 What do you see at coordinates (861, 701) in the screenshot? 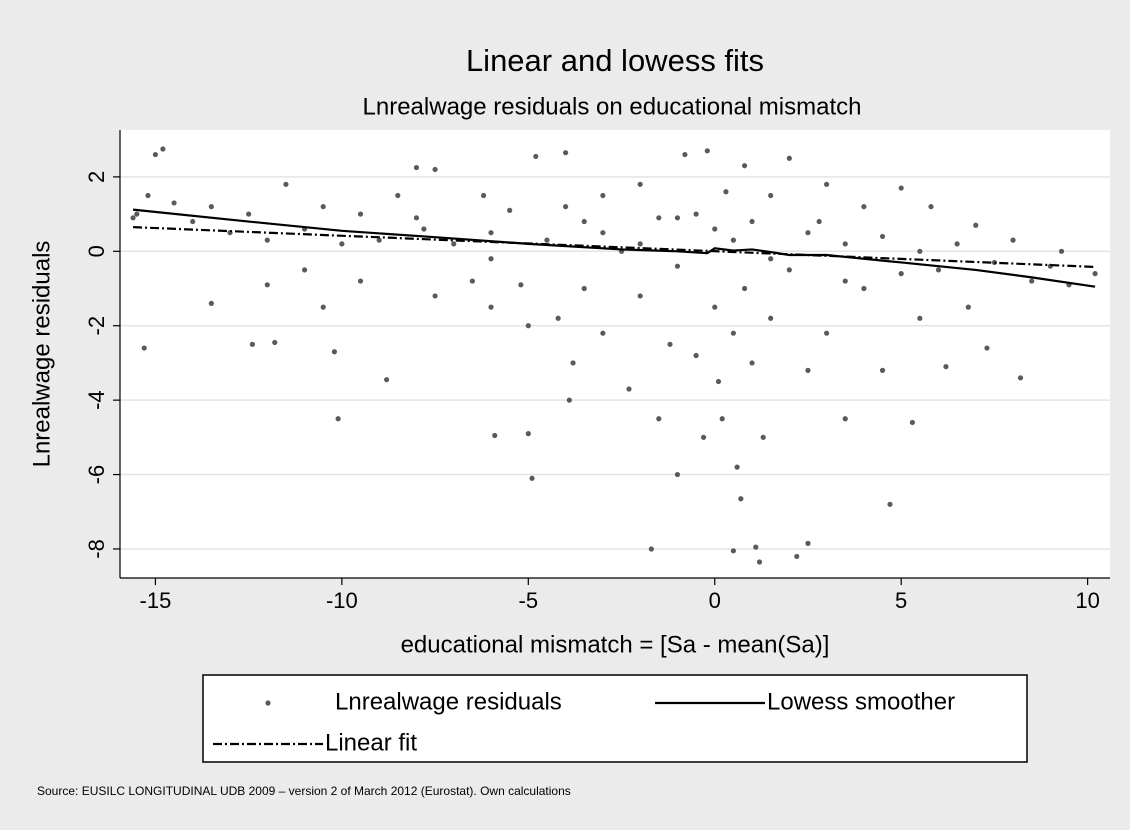
I see `legend-label: Lowess smoother` at bounding box center [861, 701].